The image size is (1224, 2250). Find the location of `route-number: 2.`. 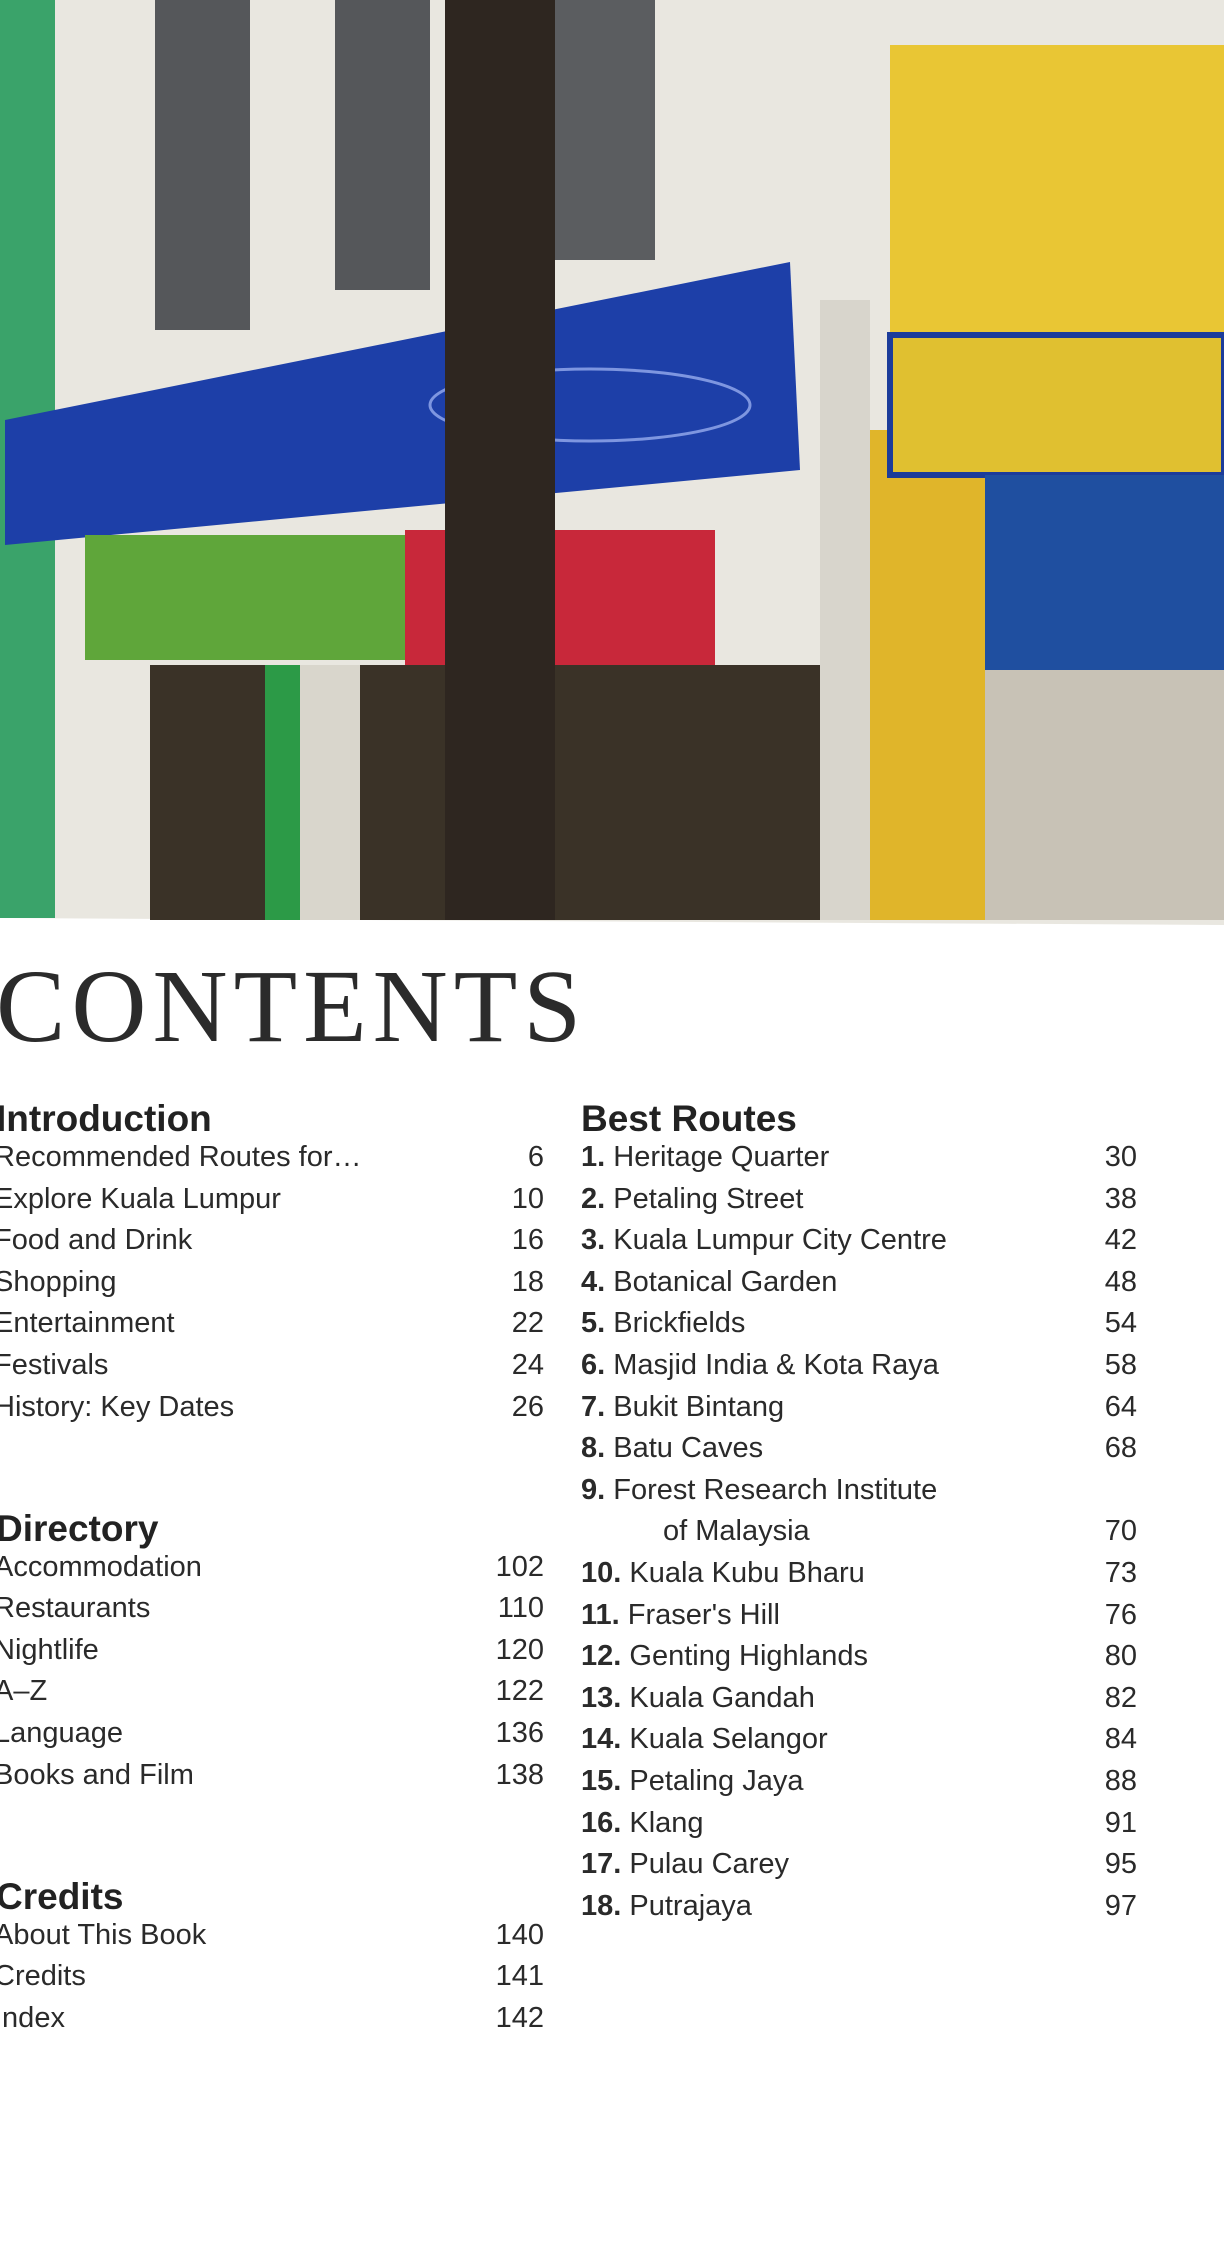

route-number: 2. is located at coordinates (593, 1198).